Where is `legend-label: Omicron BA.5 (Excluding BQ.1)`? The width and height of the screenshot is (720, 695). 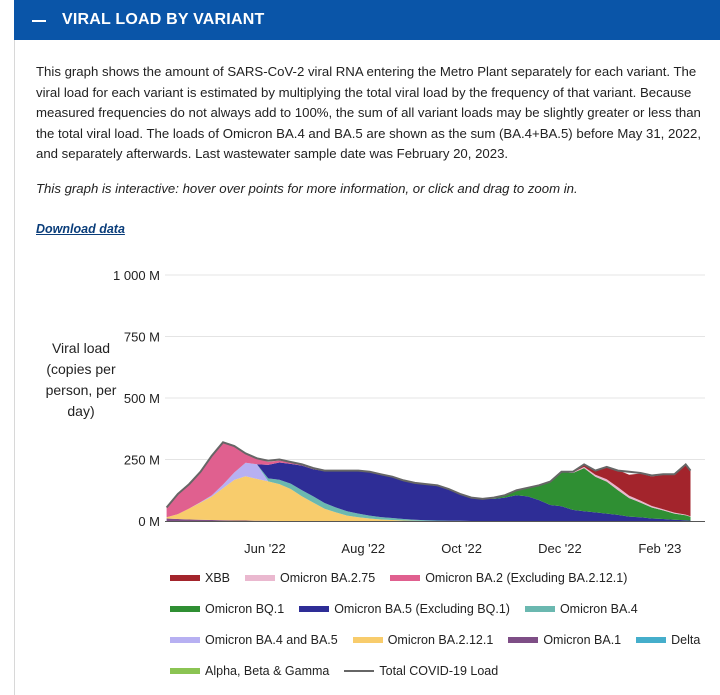
legend-label: Omicron BA.5 (Excluding BQ.1) is located at coordinates (422, 608).